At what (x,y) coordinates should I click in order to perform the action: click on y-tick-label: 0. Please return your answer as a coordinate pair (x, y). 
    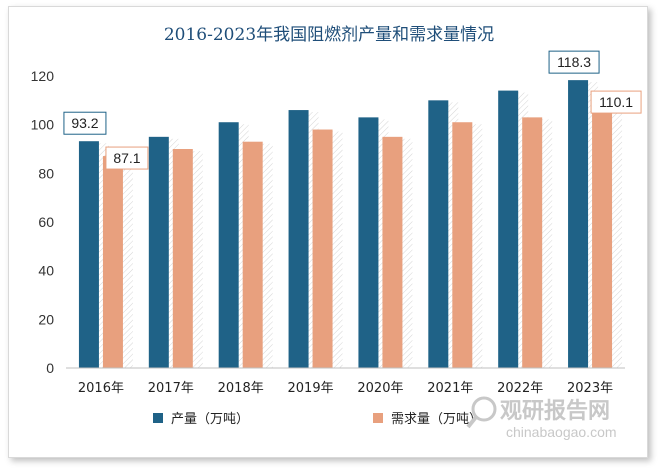
    Looking at the image, I should click on (50, 368).